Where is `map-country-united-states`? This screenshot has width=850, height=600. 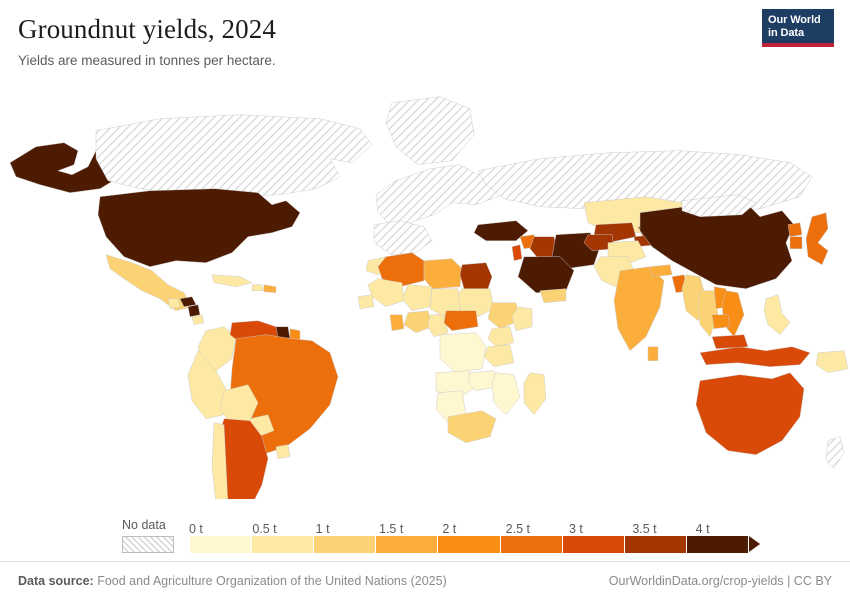 map-country-united-states is located at coordinates (199, 227).